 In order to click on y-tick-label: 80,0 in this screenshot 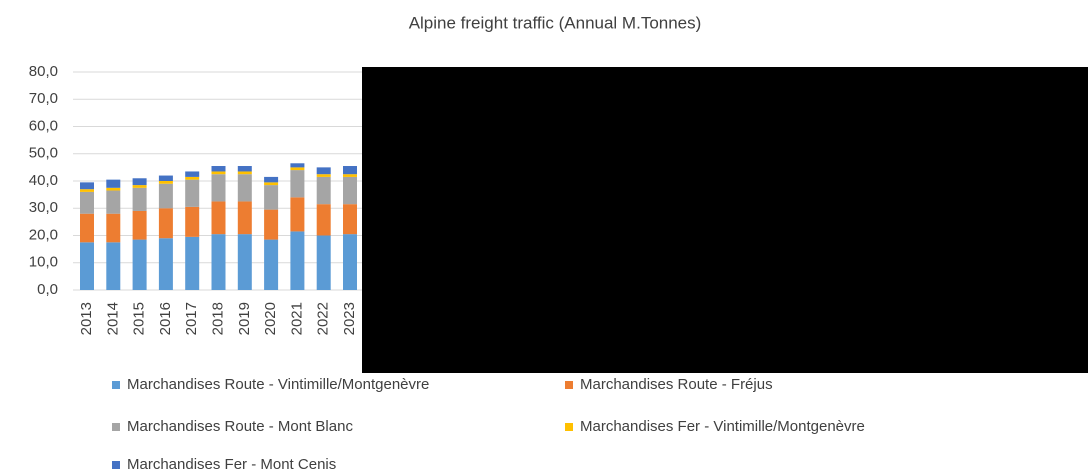, I will do `click(43, 71)`.